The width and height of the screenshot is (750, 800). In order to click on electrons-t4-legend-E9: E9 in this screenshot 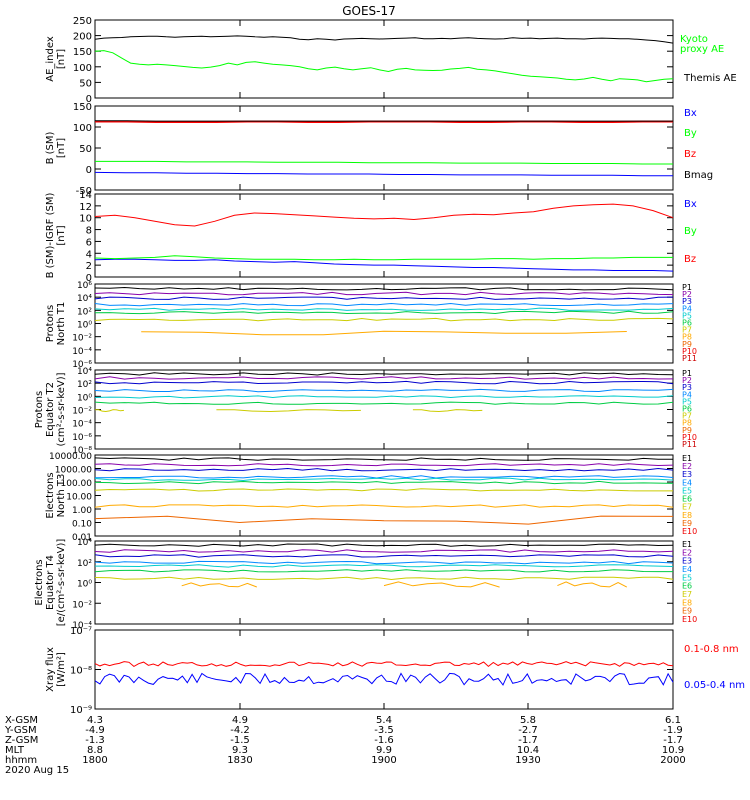, I will do `click(687, 611)`.